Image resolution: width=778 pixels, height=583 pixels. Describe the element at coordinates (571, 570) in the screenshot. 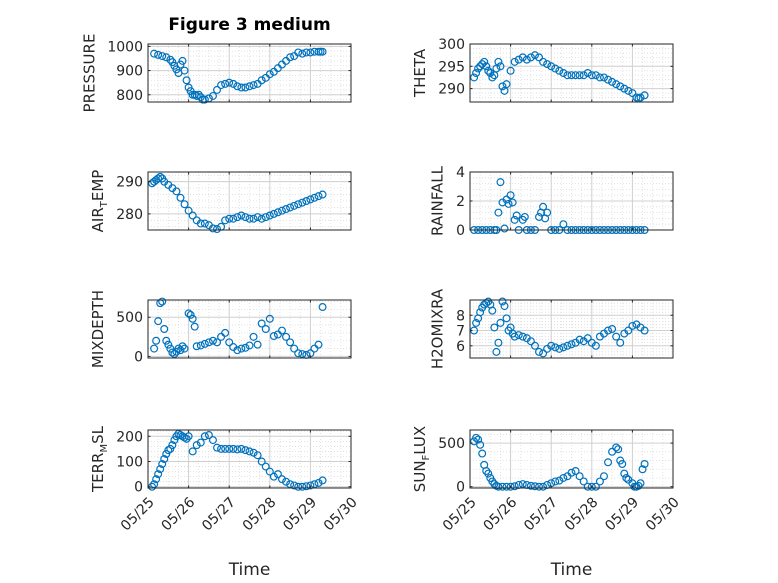

I see `x-axis-label: Time` at that location.